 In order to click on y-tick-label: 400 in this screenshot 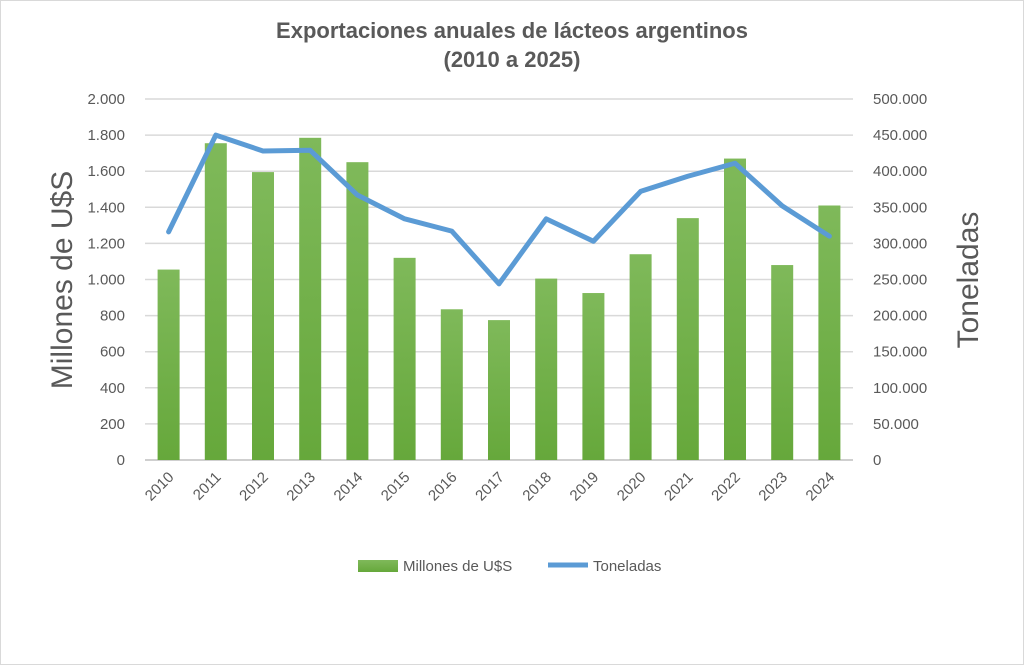, I will do `click(112, 388)`.